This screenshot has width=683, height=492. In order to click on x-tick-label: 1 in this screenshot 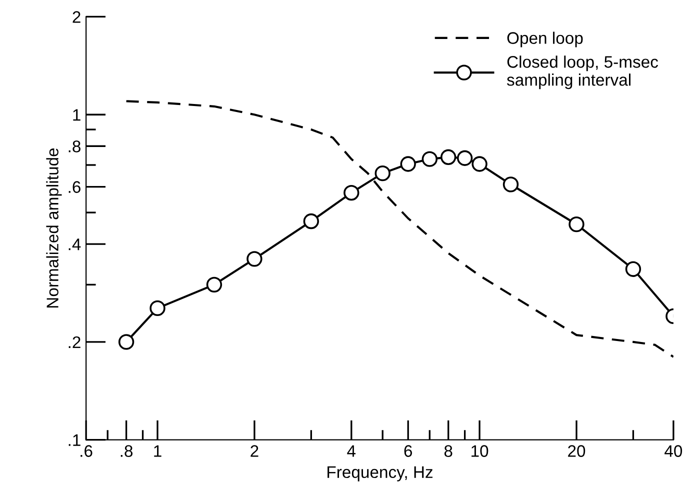, I will do `click(158, 451)`.